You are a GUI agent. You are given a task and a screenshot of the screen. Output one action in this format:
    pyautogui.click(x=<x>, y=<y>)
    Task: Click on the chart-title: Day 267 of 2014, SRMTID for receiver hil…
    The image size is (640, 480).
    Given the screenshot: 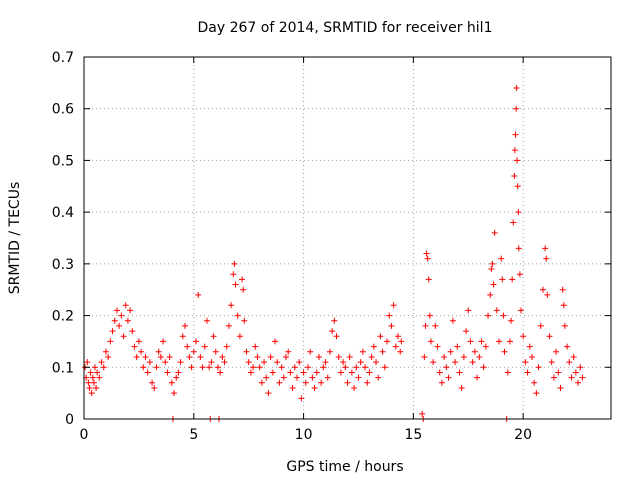 What is the action you would take?
    pyautogui.click(x=345, y=28)
    